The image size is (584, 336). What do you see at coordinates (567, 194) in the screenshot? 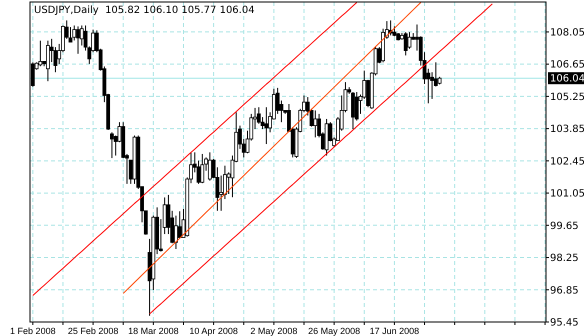
I see `y-tick-label: 101.05` at bounding box center [567, 194].